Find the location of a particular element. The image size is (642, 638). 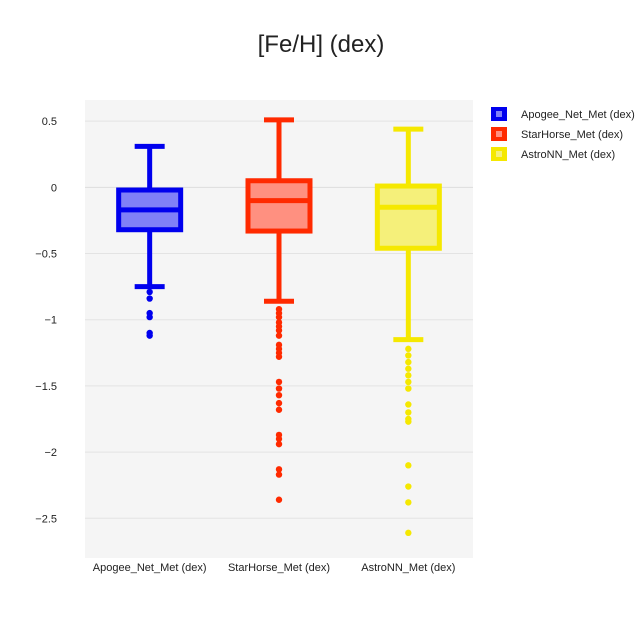

legend-label: StarHorse_Met (dex) is located at coordinates (572, 135).